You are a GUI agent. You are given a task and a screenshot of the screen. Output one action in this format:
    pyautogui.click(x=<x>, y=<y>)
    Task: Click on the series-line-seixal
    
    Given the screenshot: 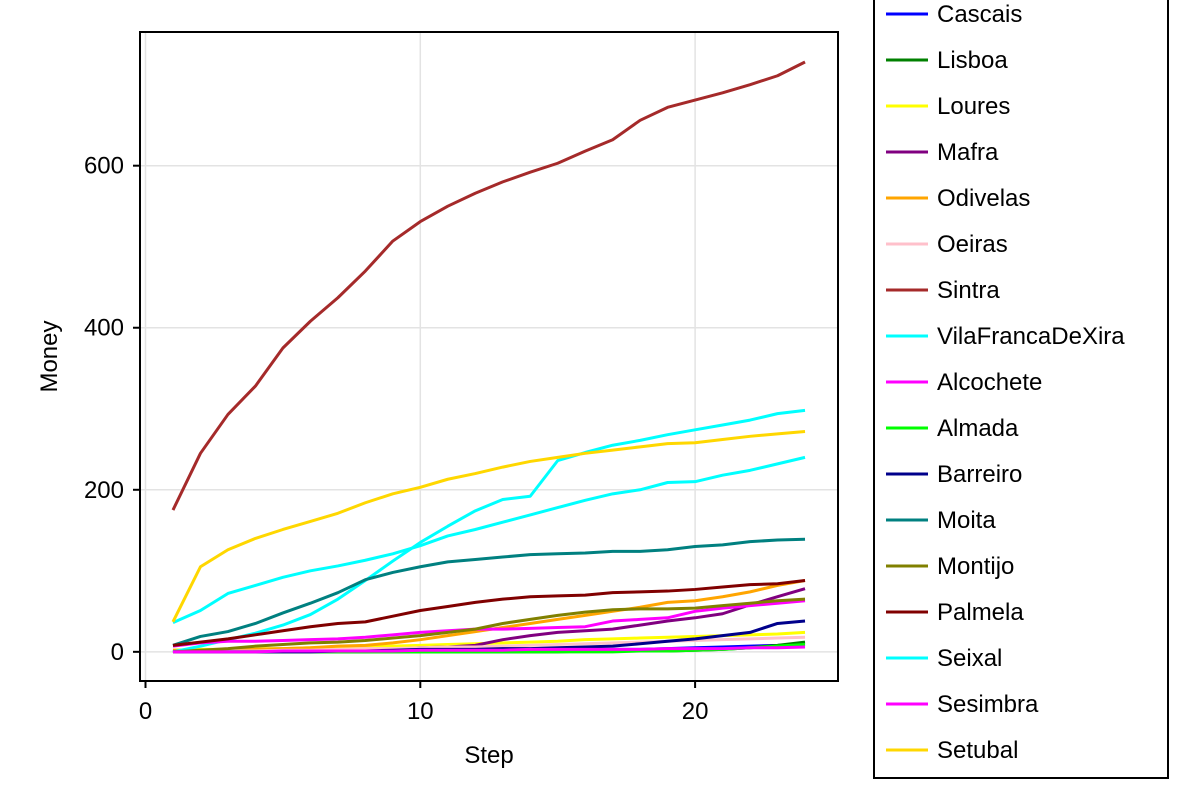 What is the action you would take?
    pyautogui.click(x=489, y=540)
    